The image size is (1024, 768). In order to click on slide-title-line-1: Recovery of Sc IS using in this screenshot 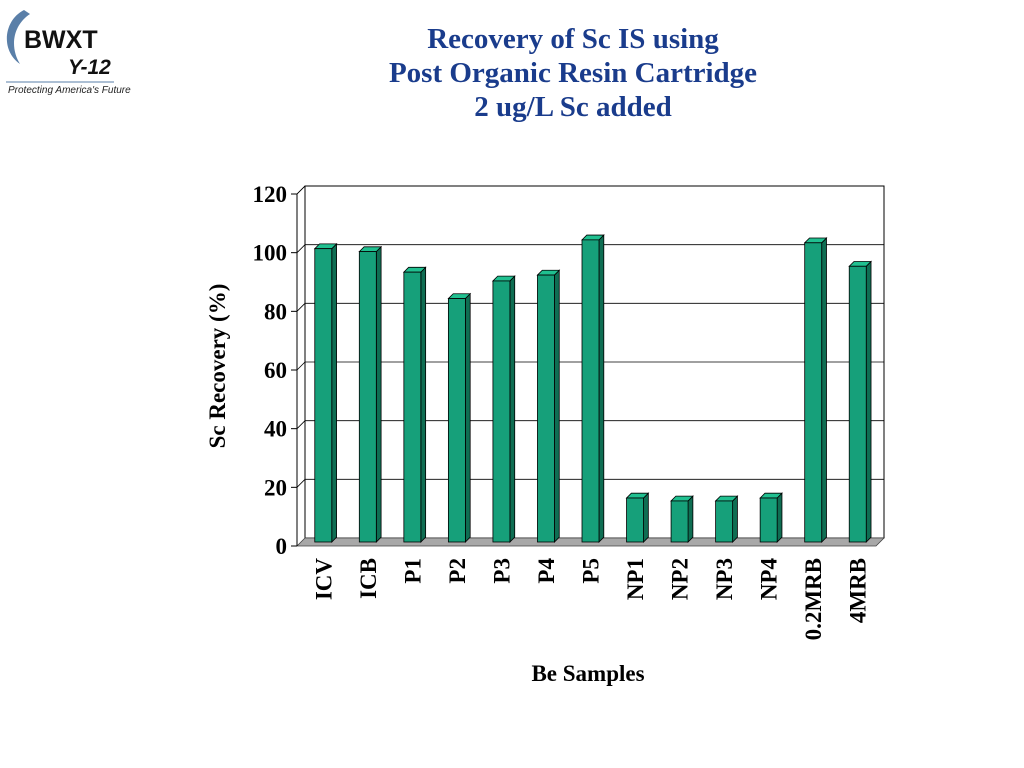, I will do `click(573, 39)`.